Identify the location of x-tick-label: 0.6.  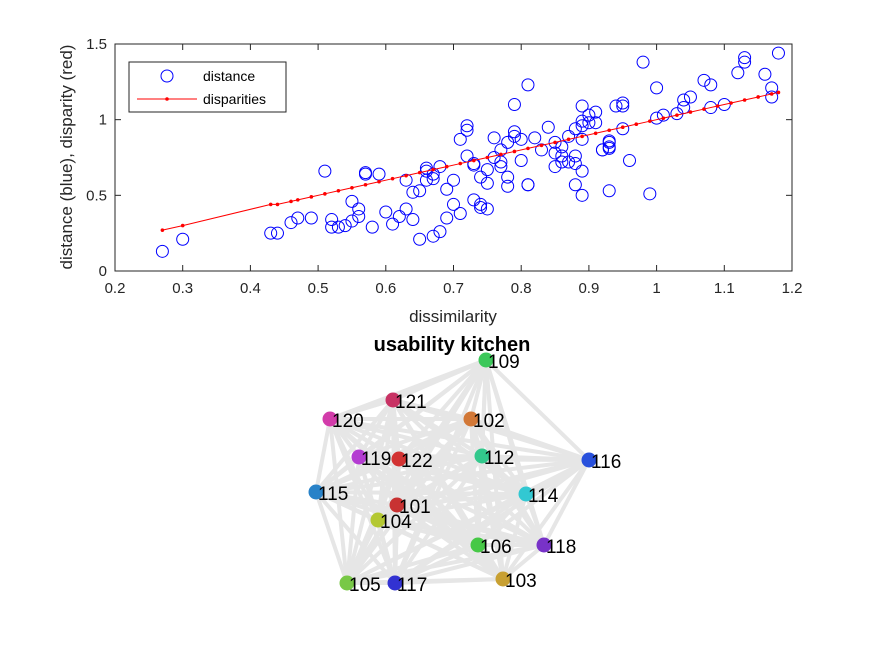
(385, 288).